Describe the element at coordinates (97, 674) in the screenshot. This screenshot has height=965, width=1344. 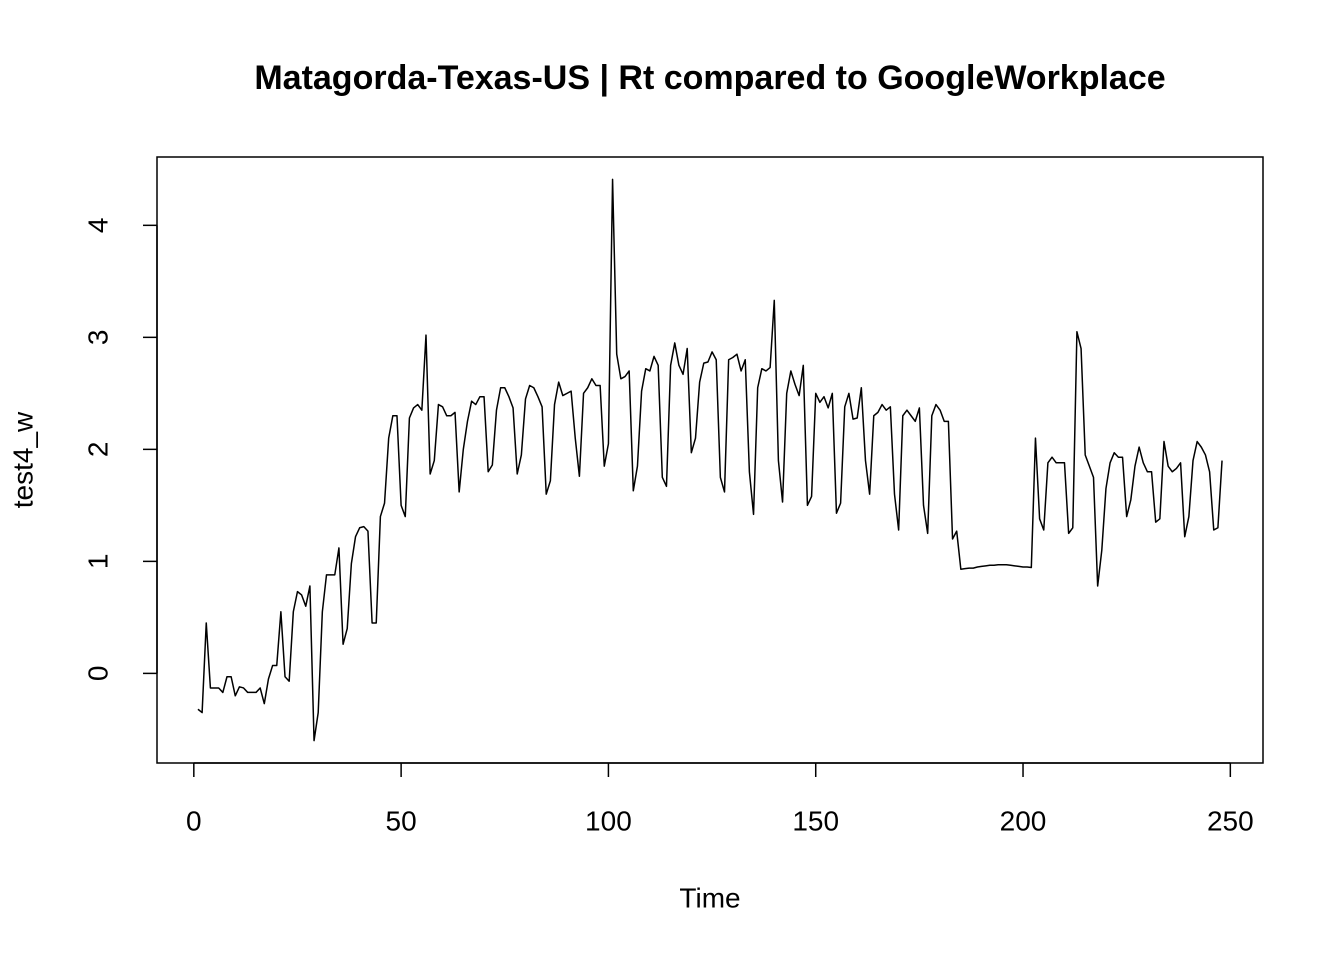
I see `y-tick-label: 0` at that location.